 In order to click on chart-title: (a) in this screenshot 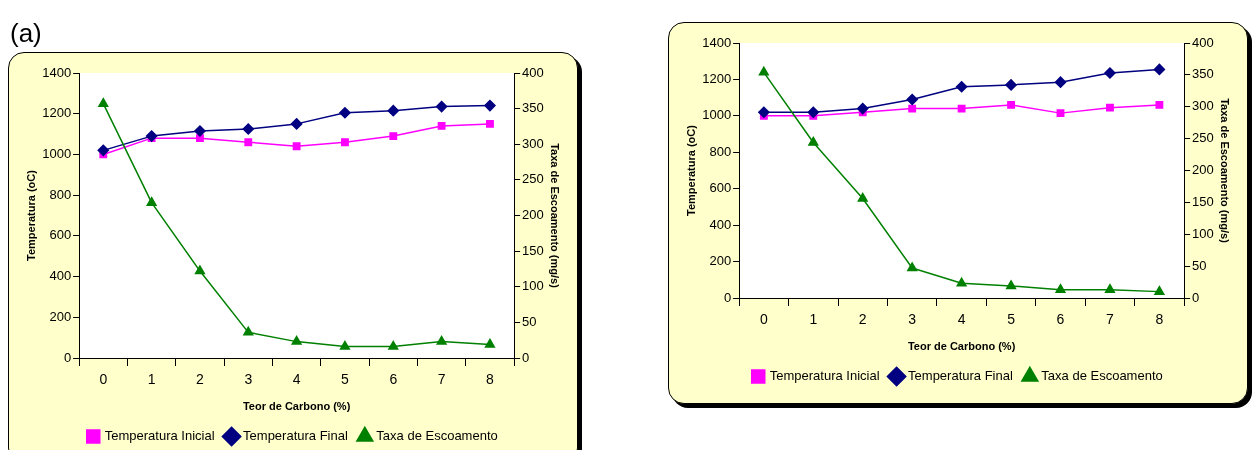, I will do `click(26, 33)`.